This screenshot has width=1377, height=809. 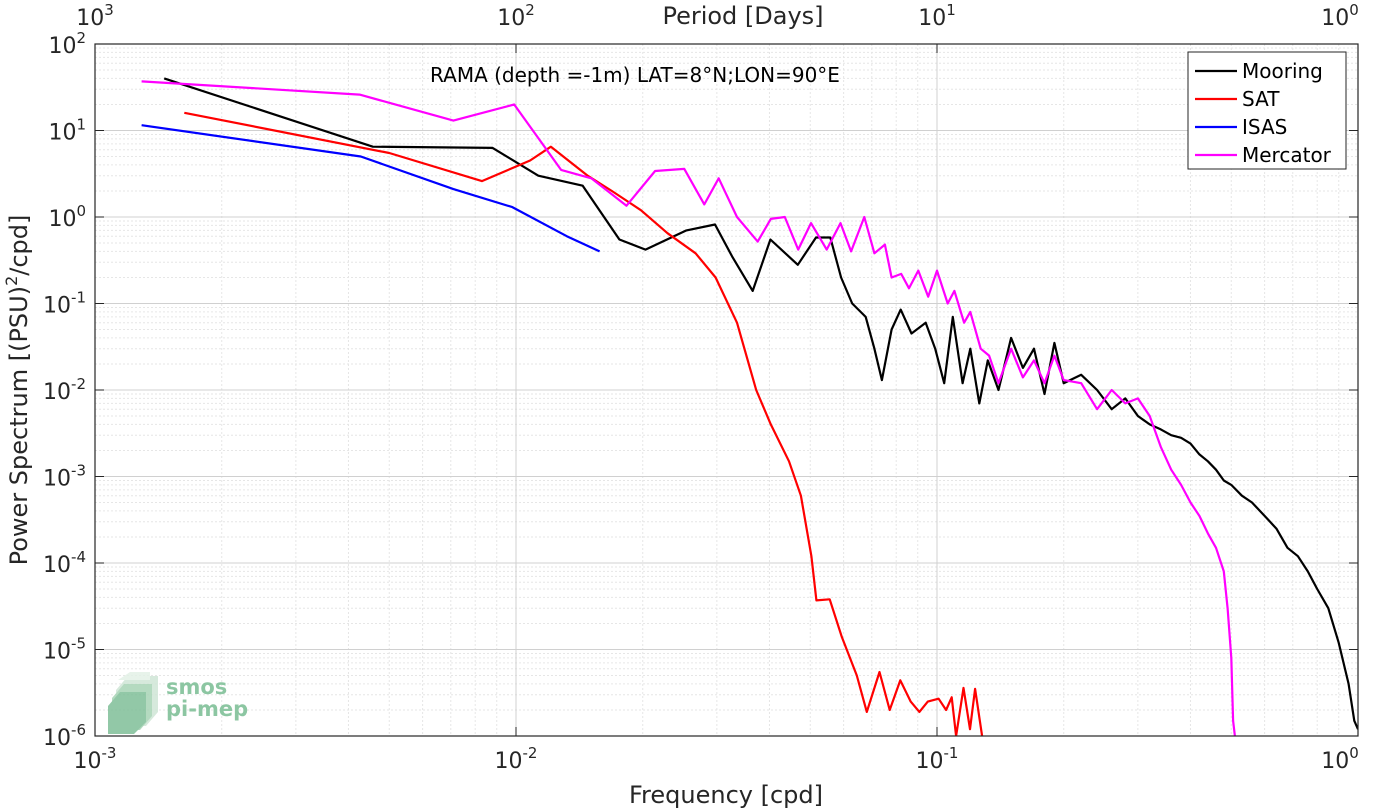 I want to click on logo-text-line2: pi-mep, so click(x=207, y=709).